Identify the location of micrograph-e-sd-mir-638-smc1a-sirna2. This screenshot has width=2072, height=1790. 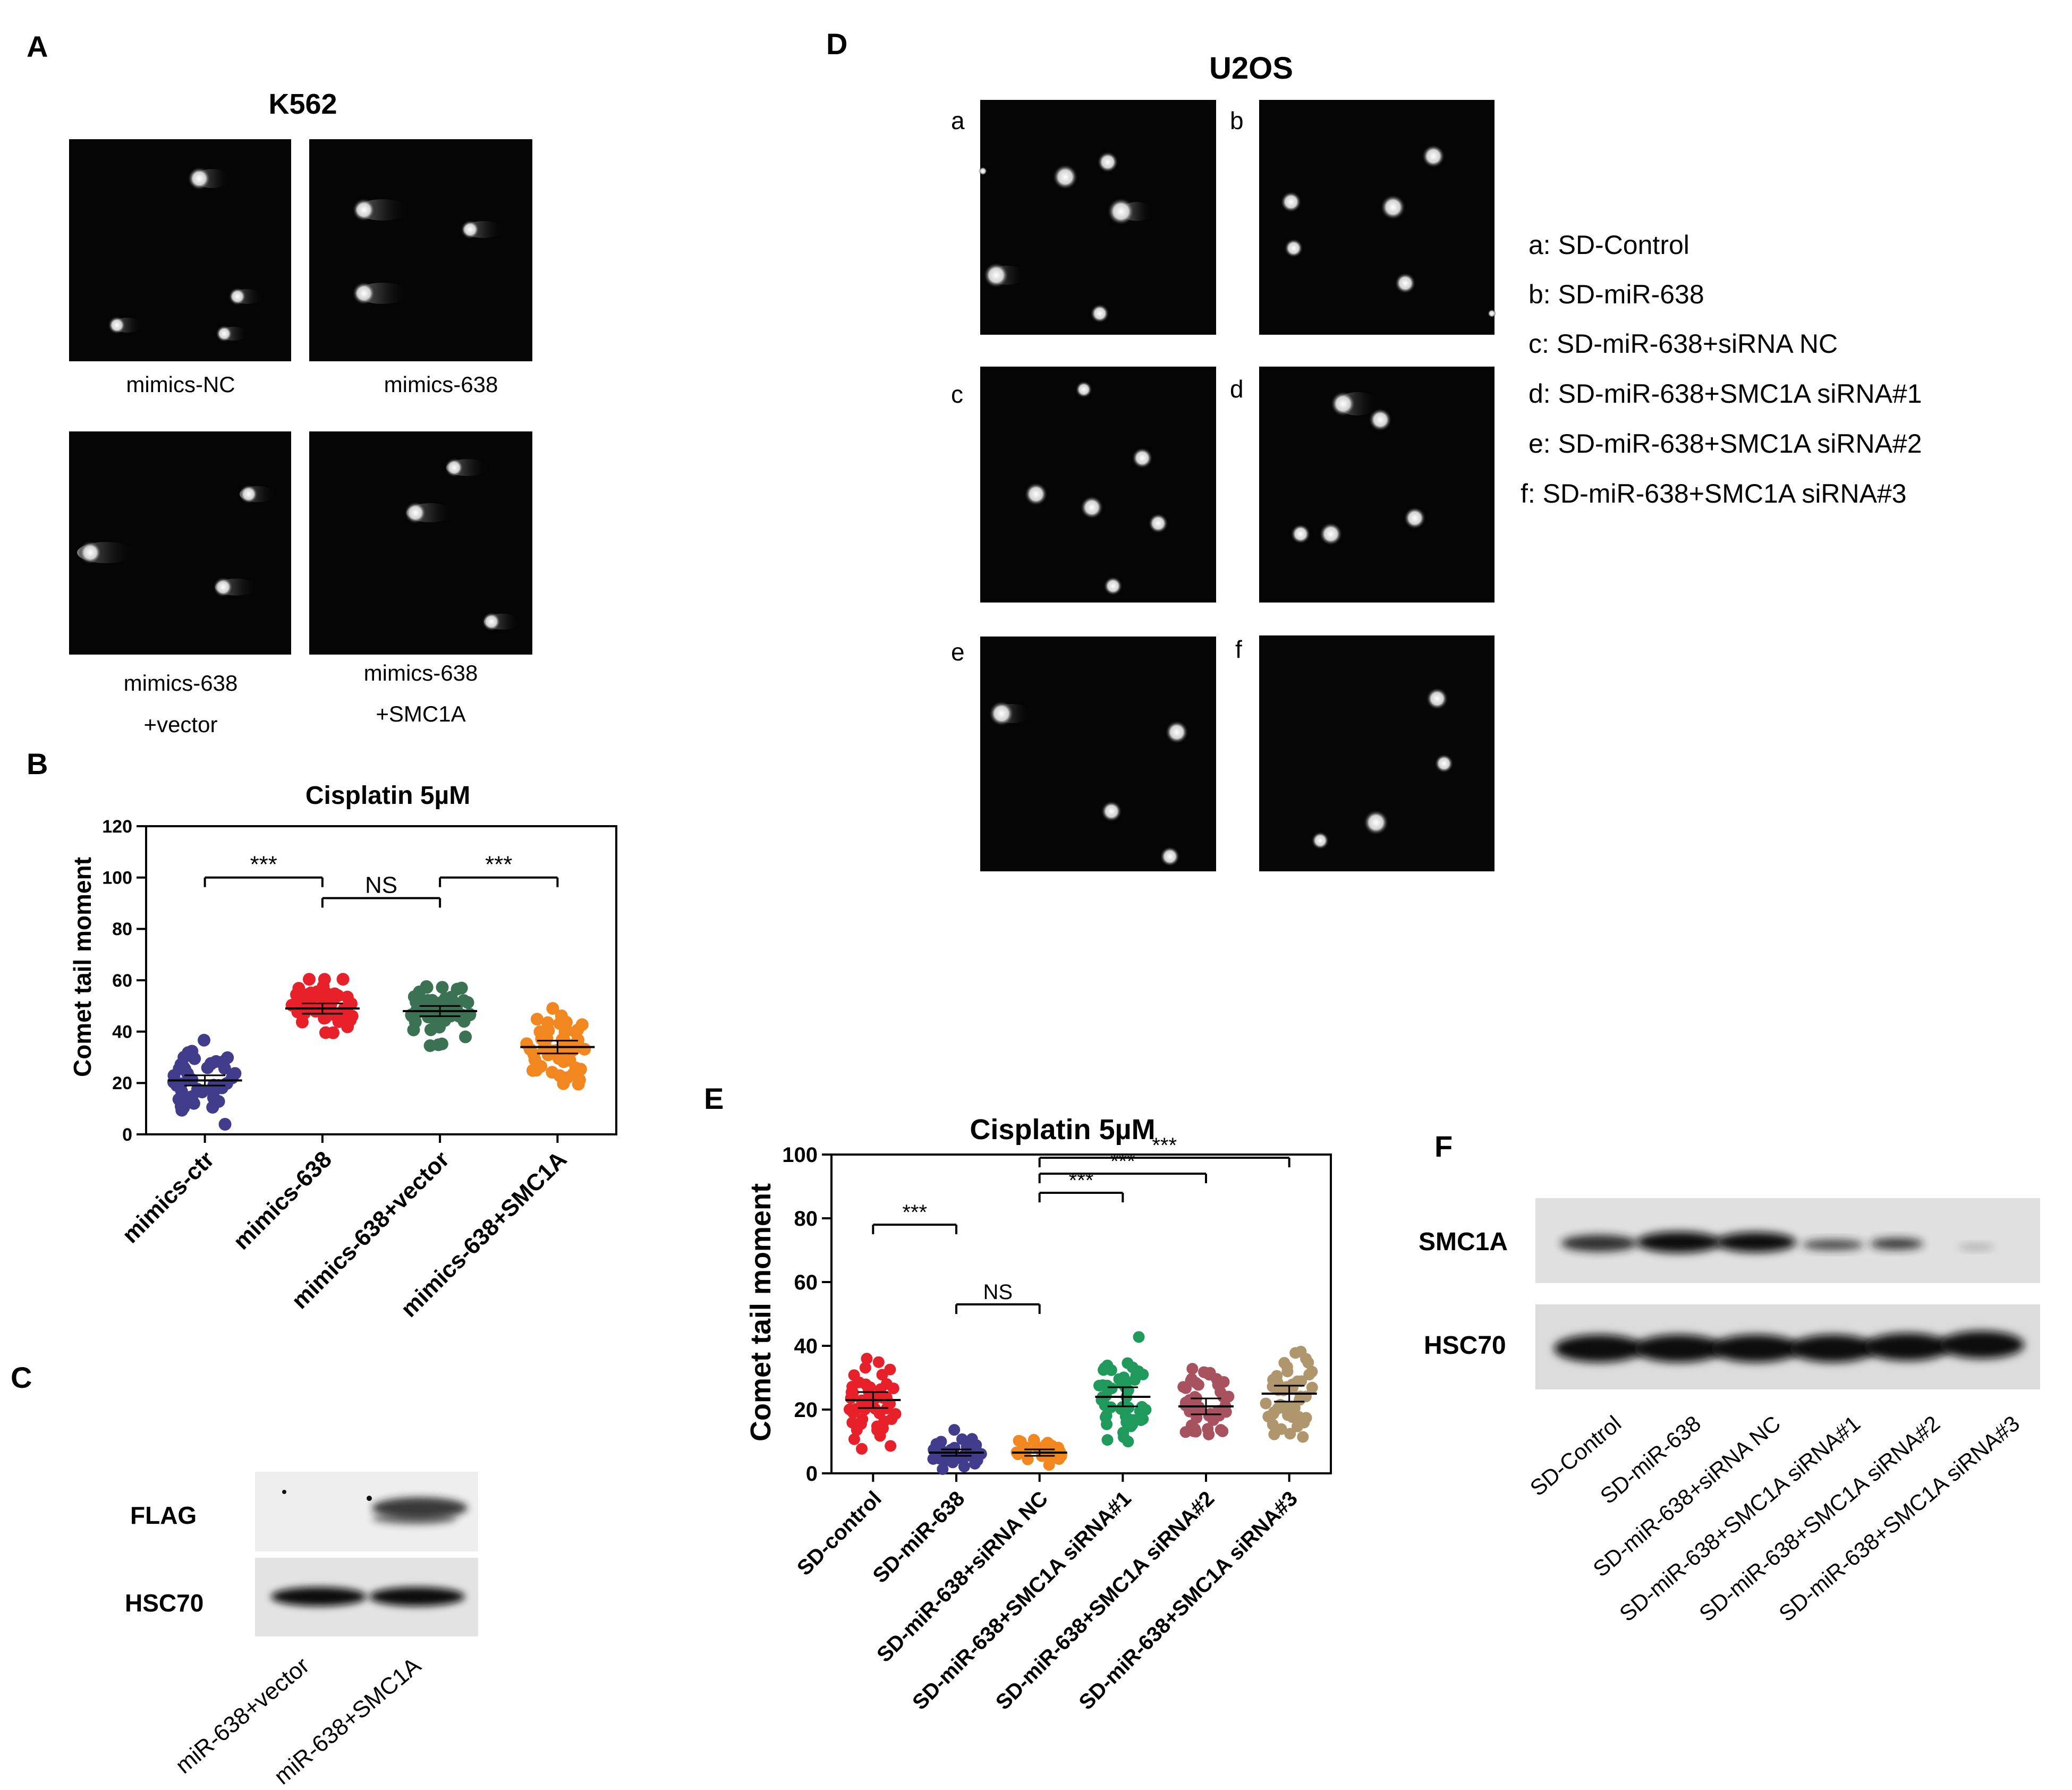
(1098, 754).